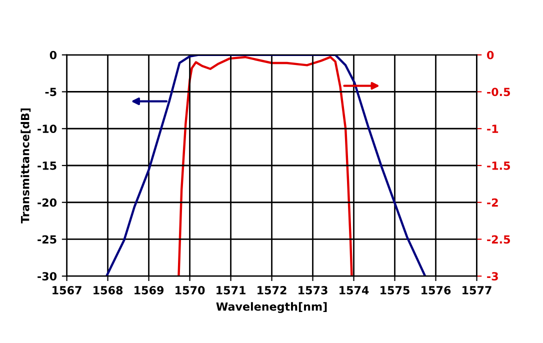 The width and height of the screenshot is (543, 343). What do you see at coordinates (477, 290) in the screenshot?
I see `x-tick-label: 1577` at bounding box center [477, 290].